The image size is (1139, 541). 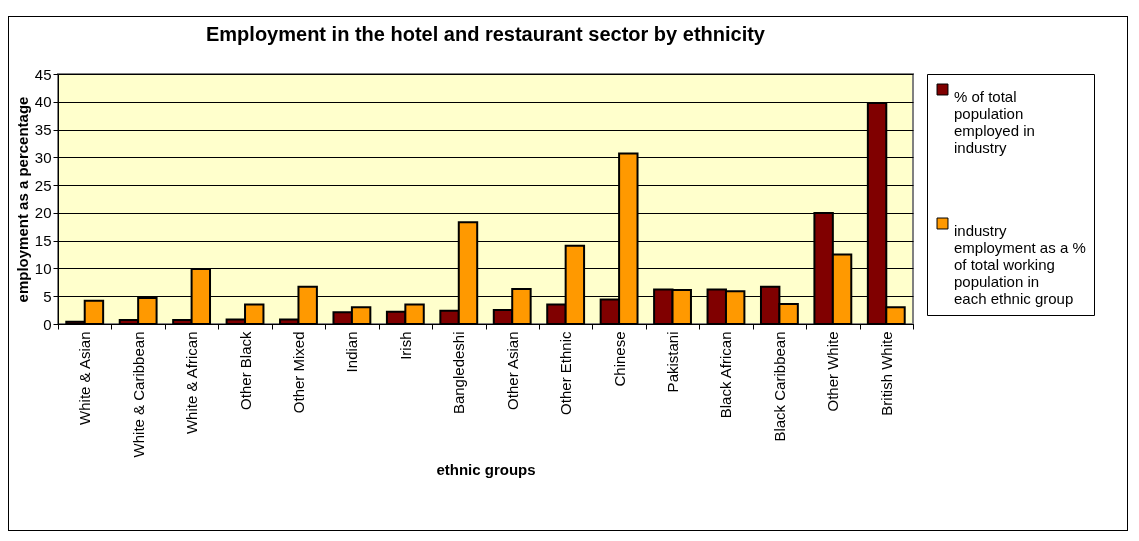 I want to click on y-tick-label: 35, so click(x=43, y=130).